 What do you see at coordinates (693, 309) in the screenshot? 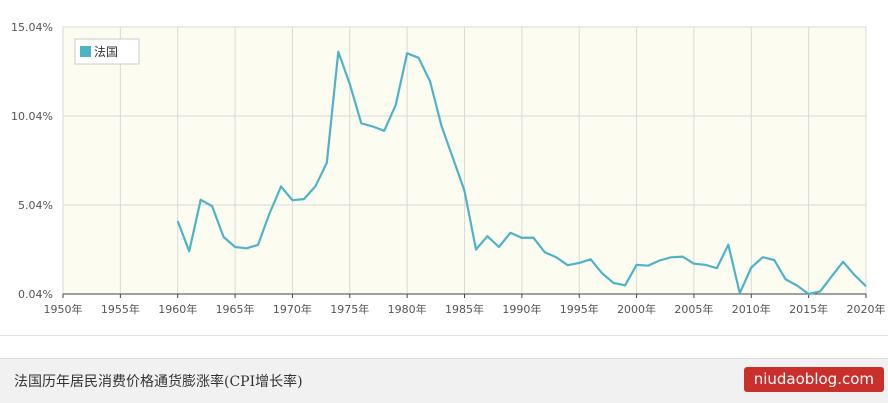
I see `x-tick-label: 2005年` at bounding box center [693, 309].